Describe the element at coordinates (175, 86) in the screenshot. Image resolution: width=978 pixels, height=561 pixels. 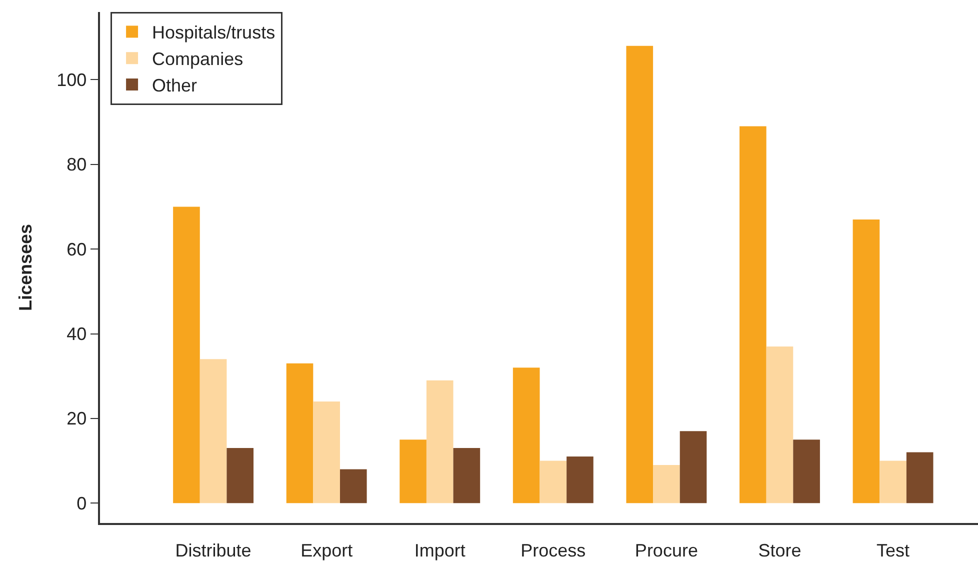
I see `legend-label: Other` at that location.